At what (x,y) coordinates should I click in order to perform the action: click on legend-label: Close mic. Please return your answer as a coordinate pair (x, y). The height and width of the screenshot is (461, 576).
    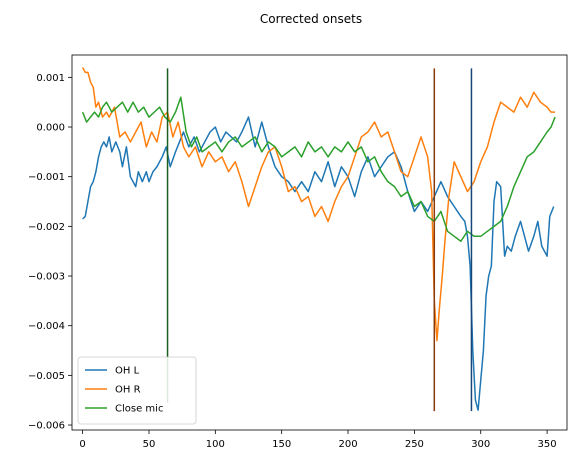
    Looking at the image, I should click on (139, 409).